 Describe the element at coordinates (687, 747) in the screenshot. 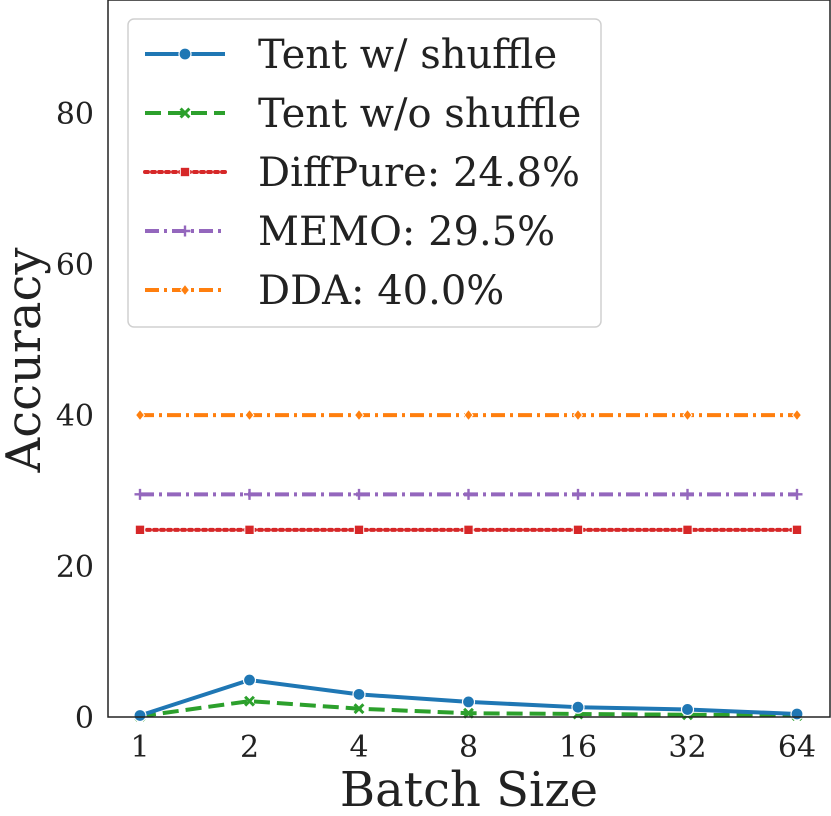

I see `x-tick-label: 32` at that location.